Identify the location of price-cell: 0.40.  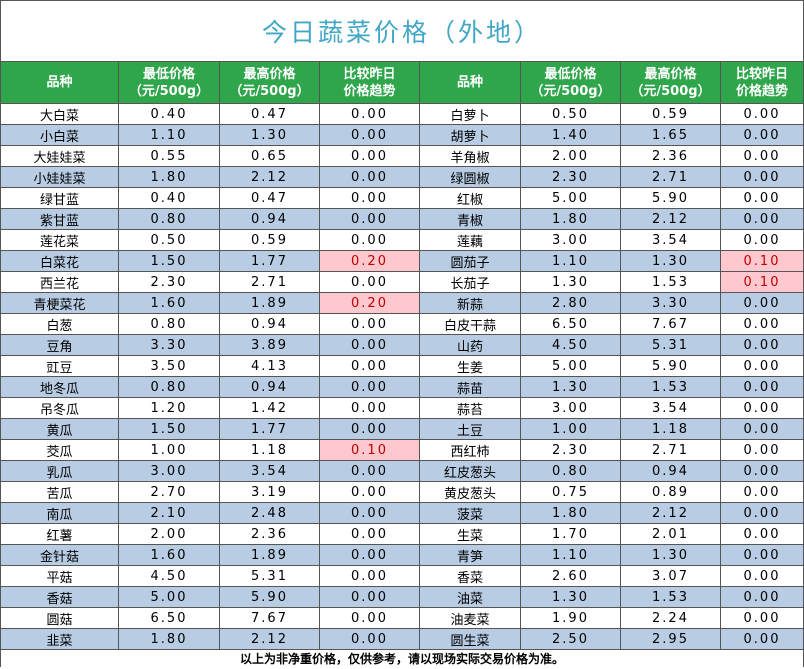
(169, 114).